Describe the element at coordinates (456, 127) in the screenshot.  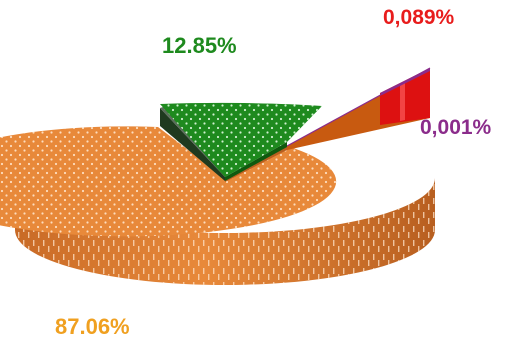
I see `data-label-purple: 0,001%` at that location.